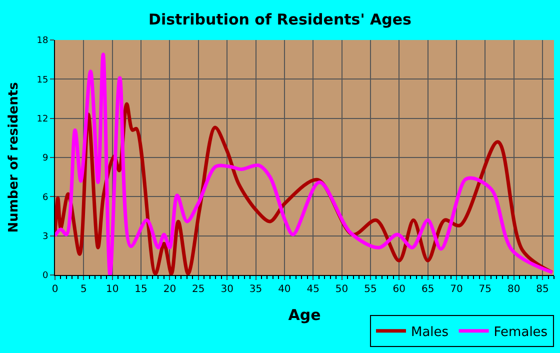 The width and height of the screenshot is (560, 353). I want to click on y-tick-label: 3, so click(45, 237).